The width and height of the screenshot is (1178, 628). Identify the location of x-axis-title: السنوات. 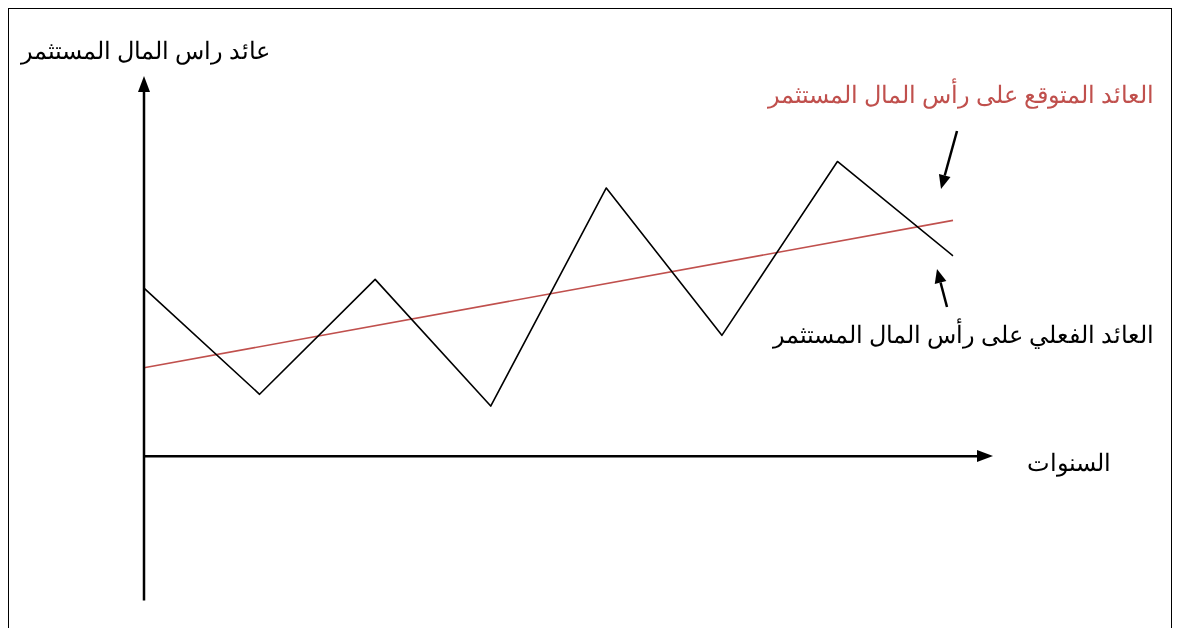
(1069, 463).